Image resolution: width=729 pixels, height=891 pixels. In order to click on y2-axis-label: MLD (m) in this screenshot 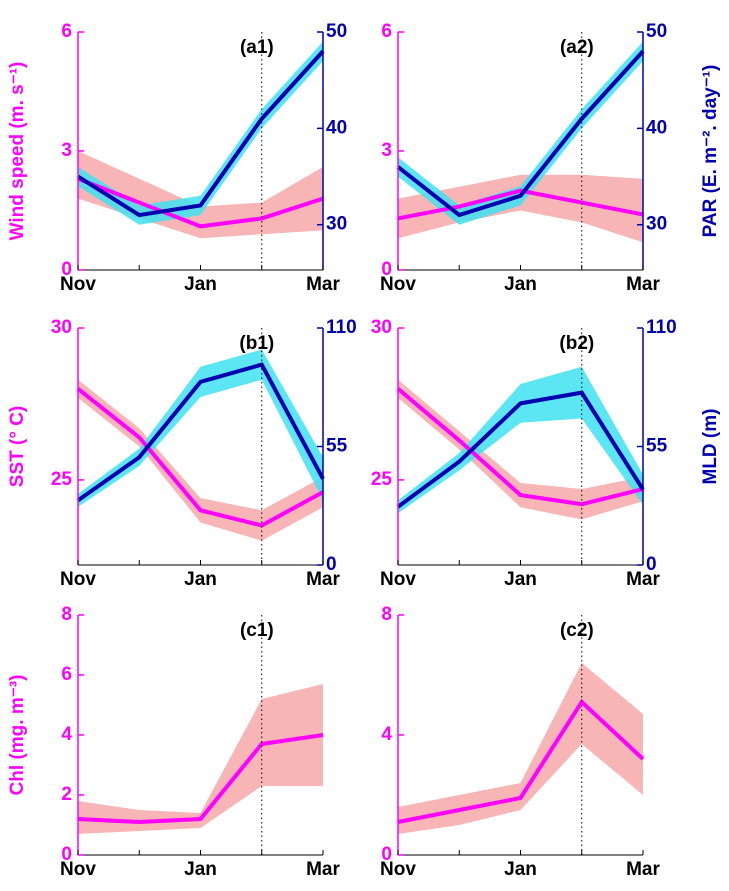, I will do `click(710, 447)`.